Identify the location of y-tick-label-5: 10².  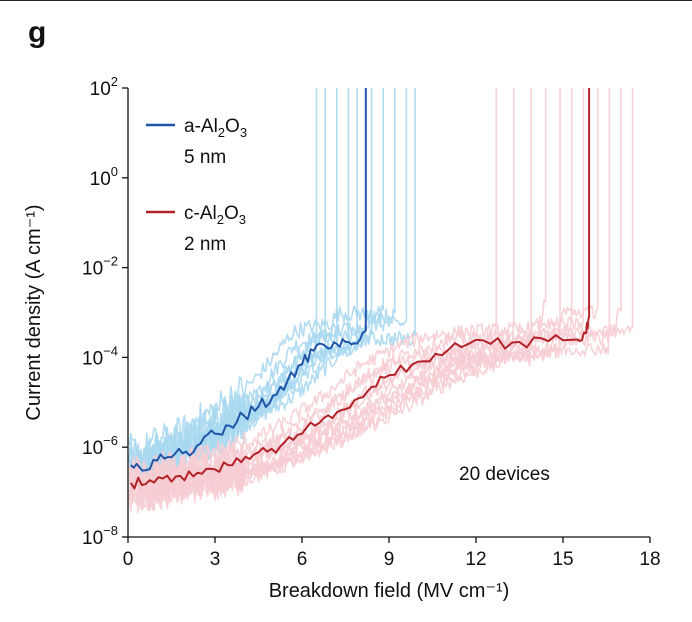
(104, 87).